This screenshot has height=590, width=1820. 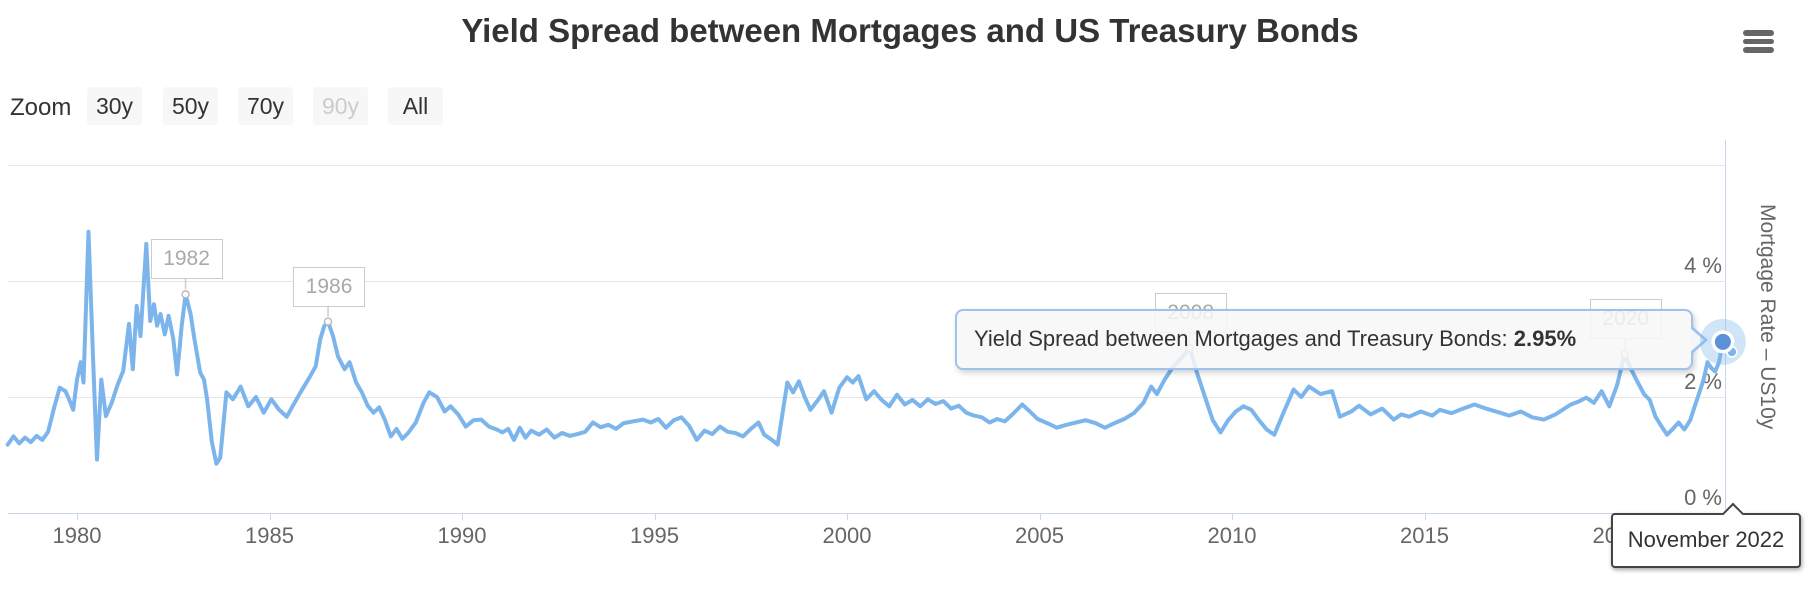 What do you see at coordinates (462, 535) in the screenshot?
I see `x-axis-label: 1990` at bounding box center [462, 535].